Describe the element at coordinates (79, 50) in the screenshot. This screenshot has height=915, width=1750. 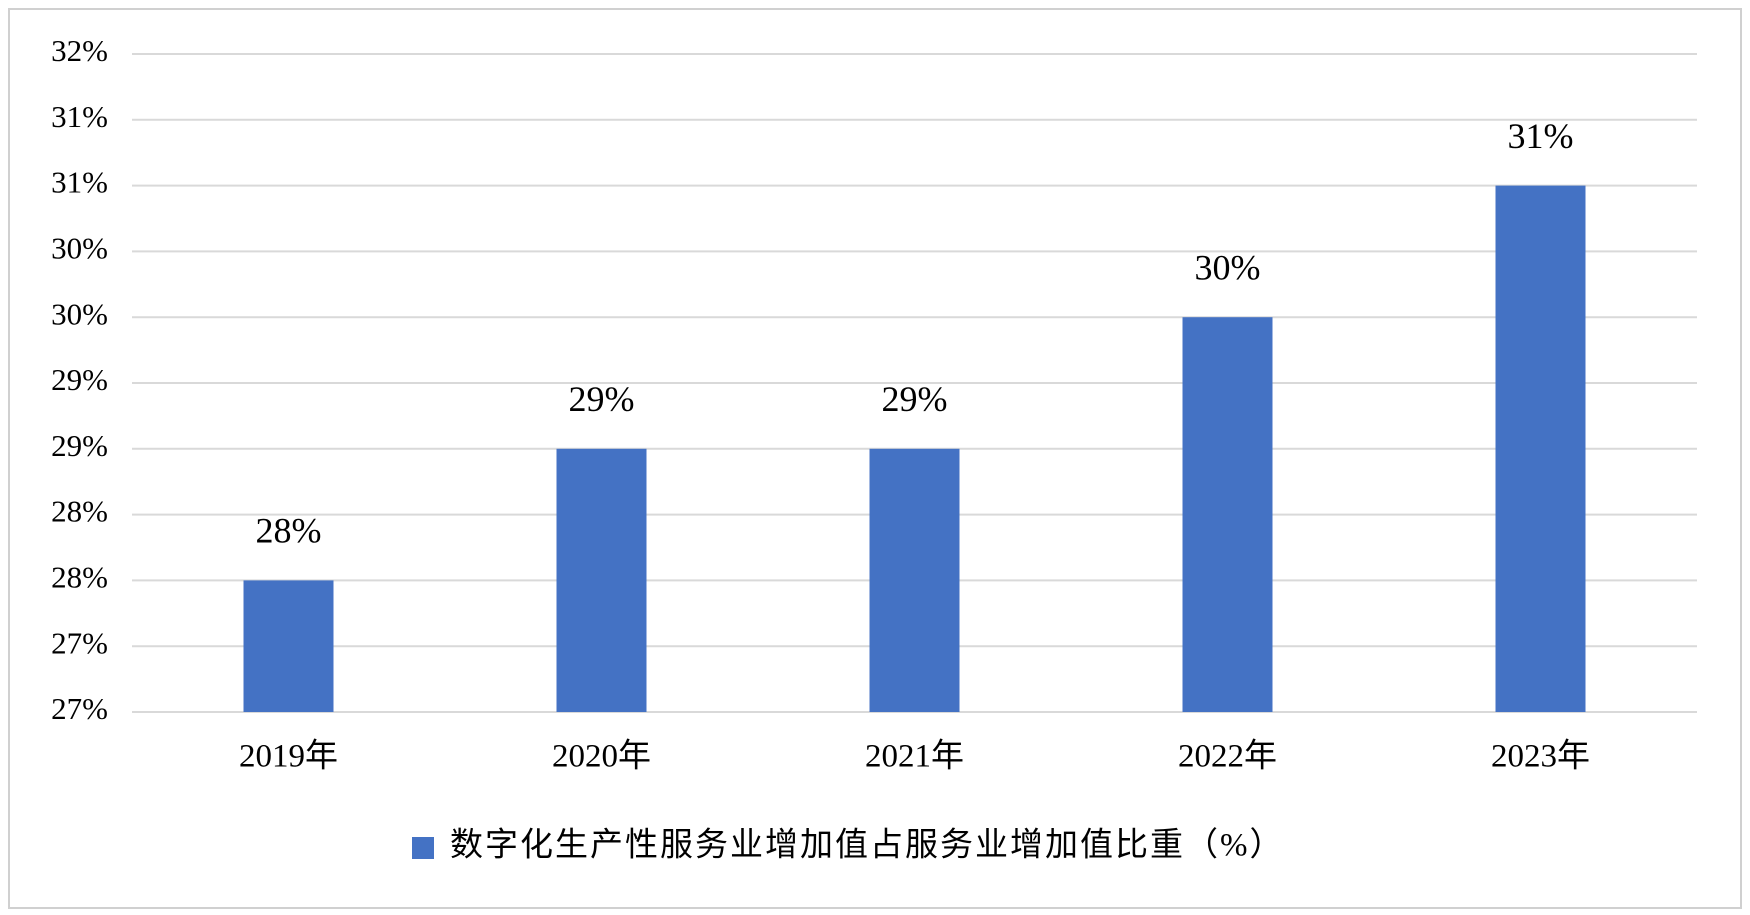
I see `y-tick-label: 32%` at that location.